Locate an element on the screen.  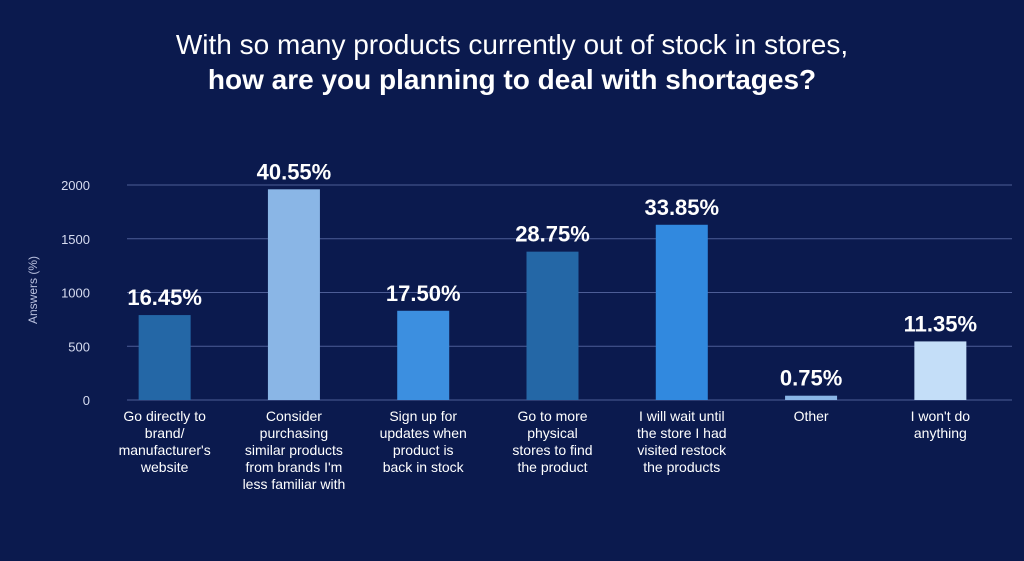
y-tick-label: 500 is located at coordinates (79, 346).